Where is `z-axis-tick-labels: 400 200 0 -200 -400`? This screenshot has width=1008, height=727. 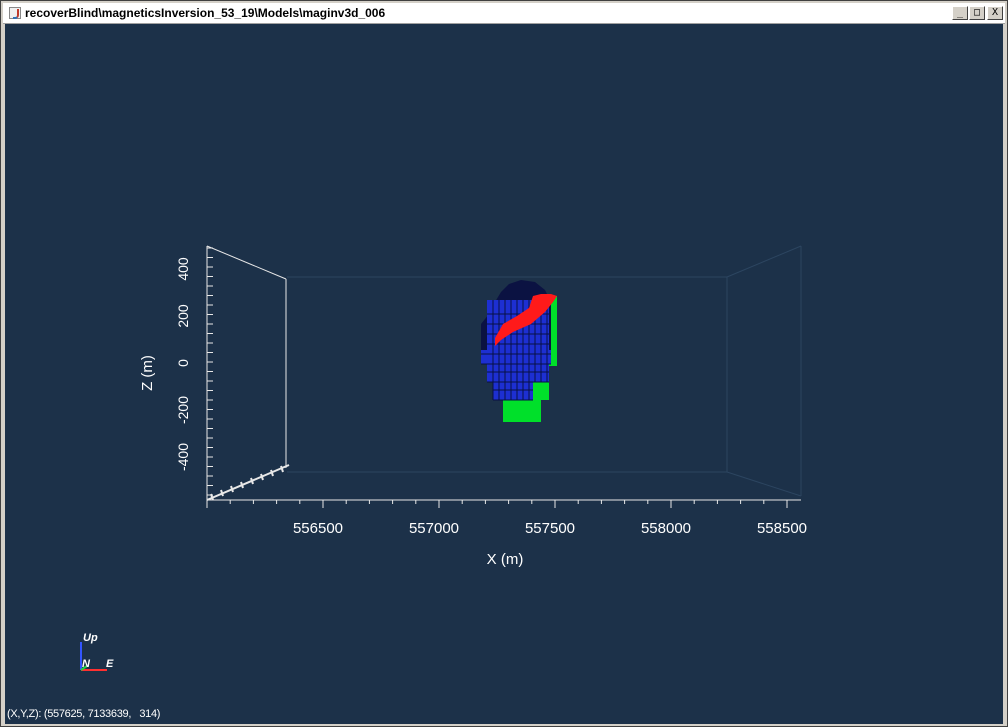 z-axis-tick-labels: 400 200 0 -200 -400 is located at coordinates (183, 364).